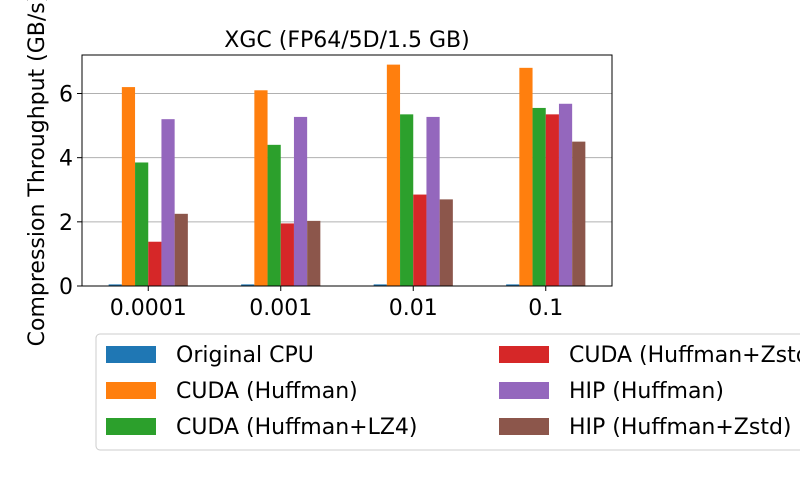  I want to click on x-ticks: 0.0001 0.001 0.01 0.1, so click(336, 303).